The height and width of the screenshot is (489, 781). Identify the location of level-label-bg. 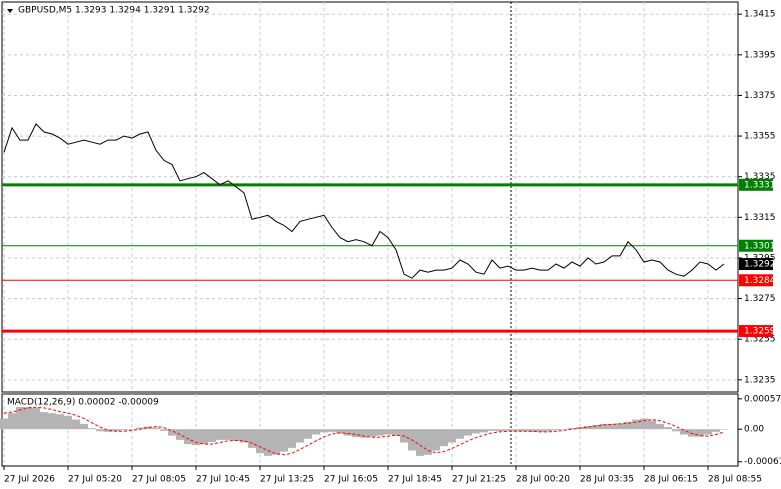
(756, 280).